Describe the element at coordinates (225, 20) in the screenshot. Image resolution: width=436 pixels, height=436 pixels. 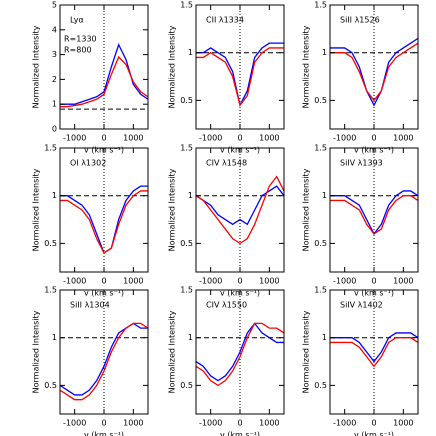
I see `panel-title: CII λ1334` at that location.